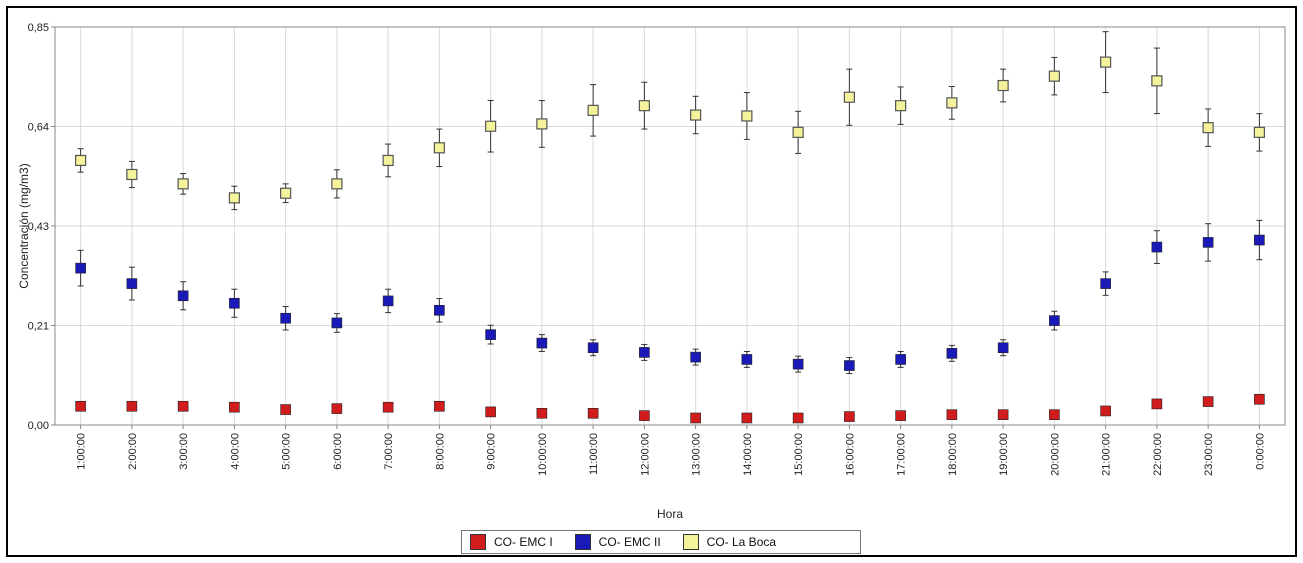  Describe the element at coordinates (389, 451) in the screenshot. I see `x-tick-label: 7:00:00` at that location.